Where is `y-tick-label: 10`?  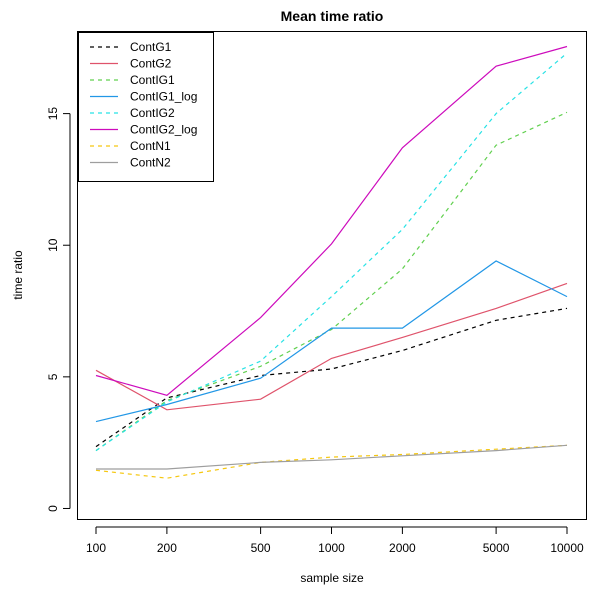
y-tick-label: 10 is located at coordinates (53, 245).